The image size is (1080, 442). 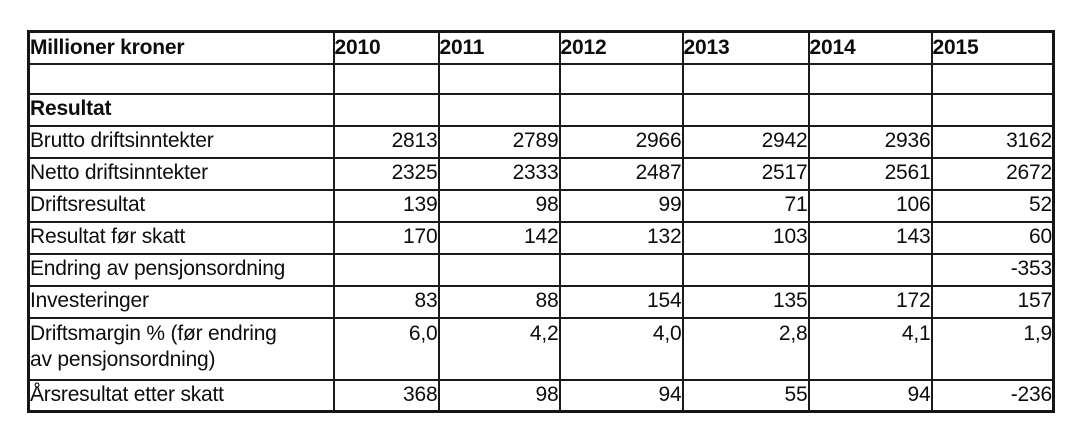 I want to click on cell-value: 172, so click(x=870, y=301).